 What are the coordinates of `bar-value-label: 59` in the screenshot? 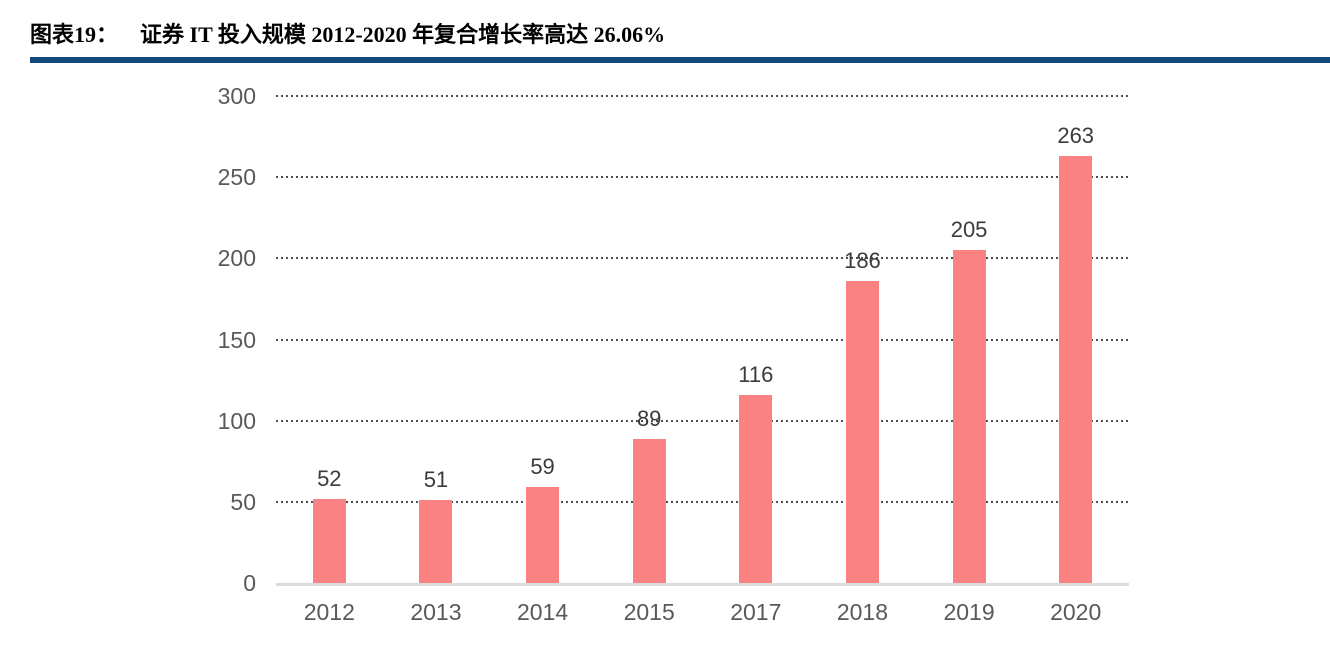 It's located at (542, 467).